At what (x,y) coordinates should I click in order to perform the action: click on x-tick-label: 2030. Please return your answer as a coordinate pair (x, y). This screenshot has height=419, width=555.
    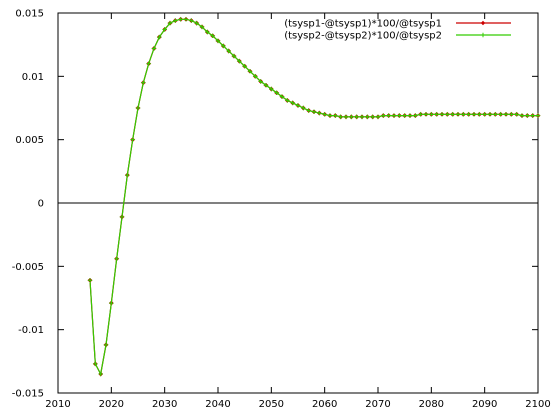
    Looking at the image, I should click on (164, 404).